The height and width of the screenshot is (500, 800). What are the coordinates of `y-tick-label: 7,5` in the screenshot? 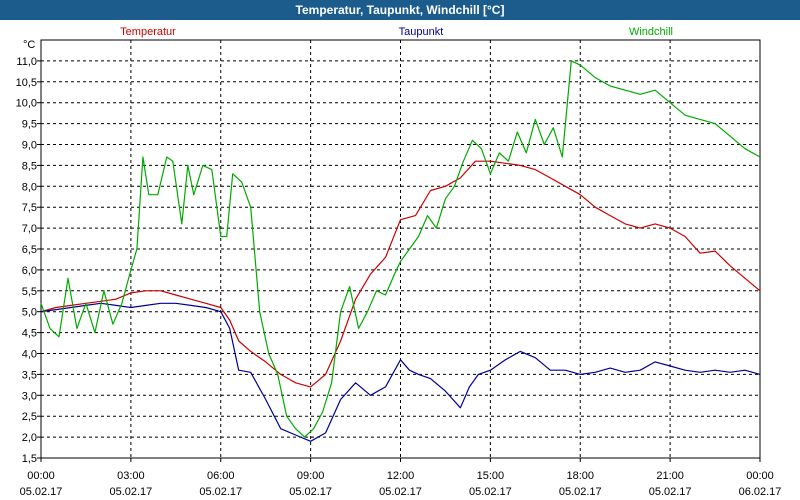 It's located at (29, 208).